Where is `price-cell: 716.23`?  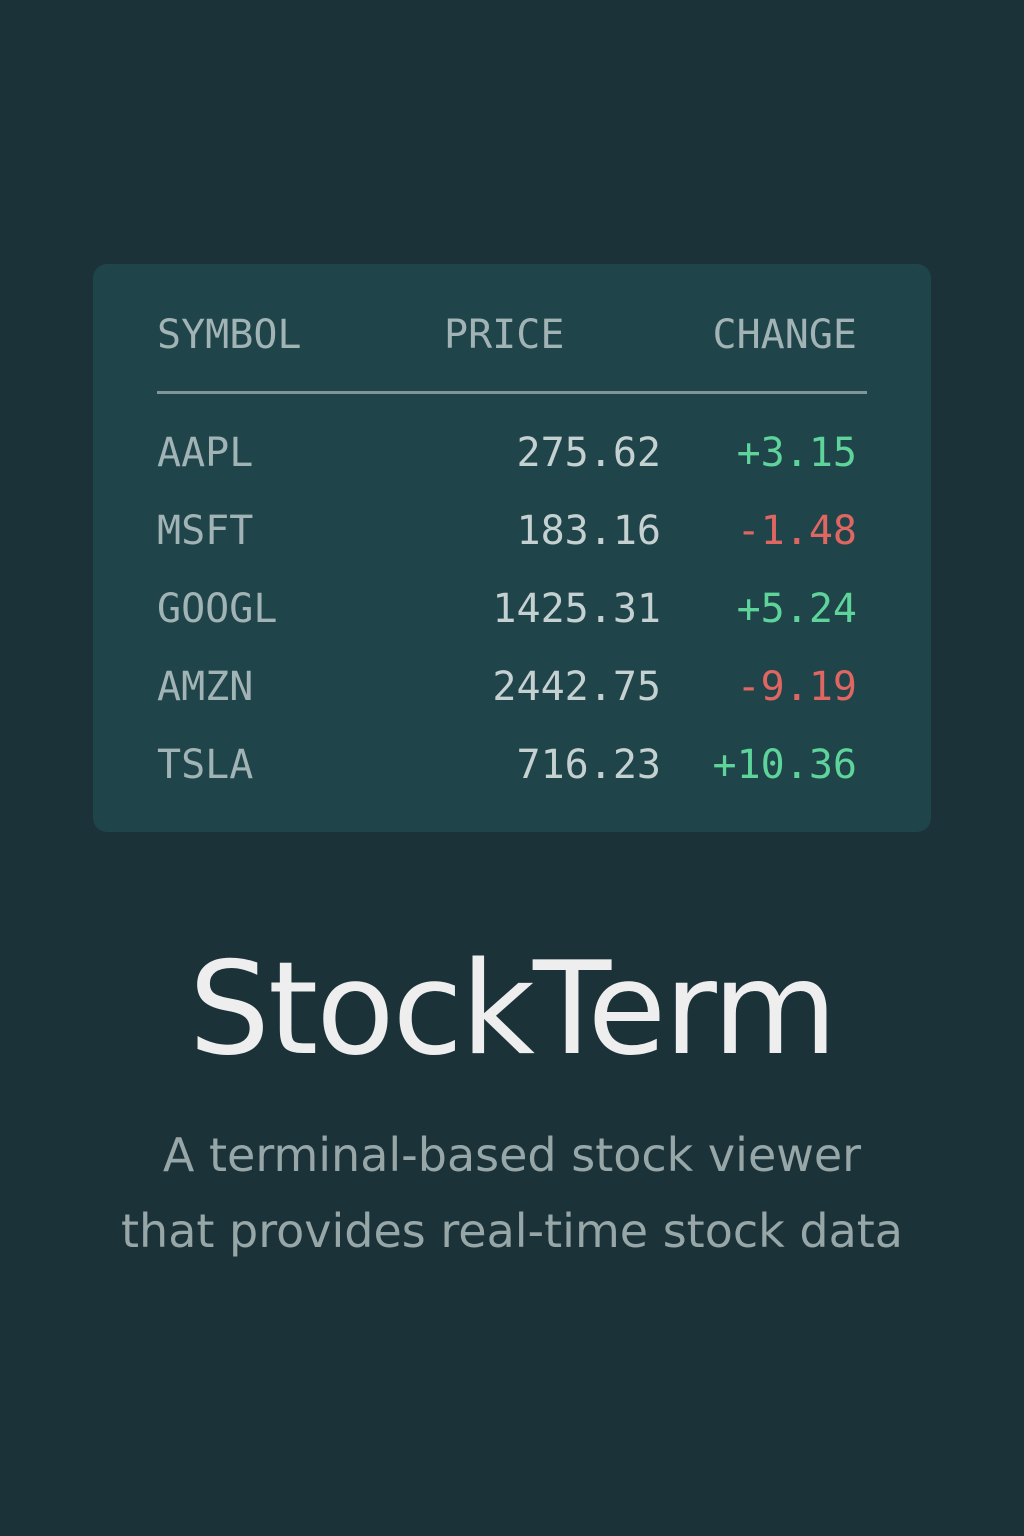 price-cell: 716.23 is located at coordinates (589, 765).